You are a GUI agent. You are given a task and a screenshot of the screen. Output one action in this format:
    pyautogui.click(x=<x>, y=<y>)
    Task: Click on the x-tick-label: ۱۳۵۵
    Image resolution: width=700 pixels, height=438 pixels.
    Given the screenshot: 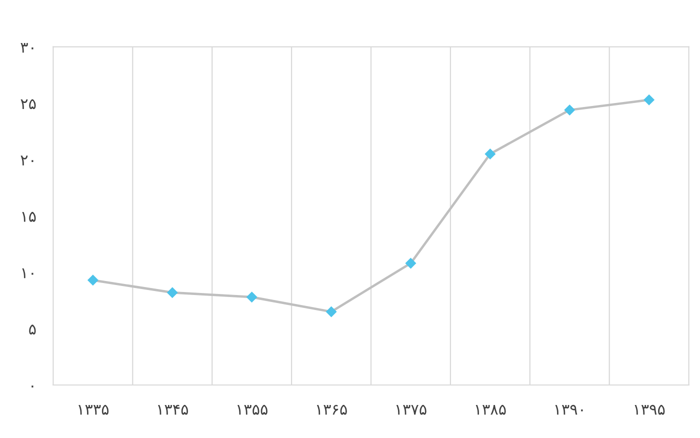 What is the action you would take?
    pyautogui.click(x=252, y=409)
    